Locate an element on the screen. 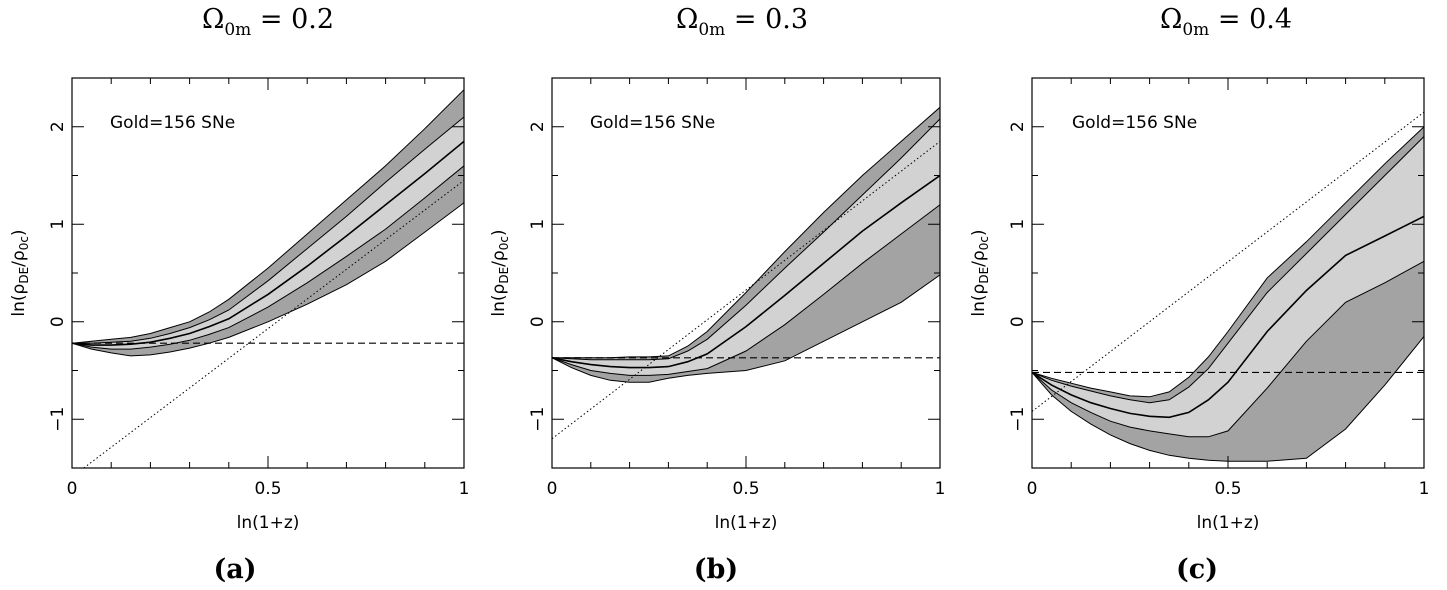 This screenshot has height=590, width=1447. panel-label-a: (a) is located at coordinates (234, 569).